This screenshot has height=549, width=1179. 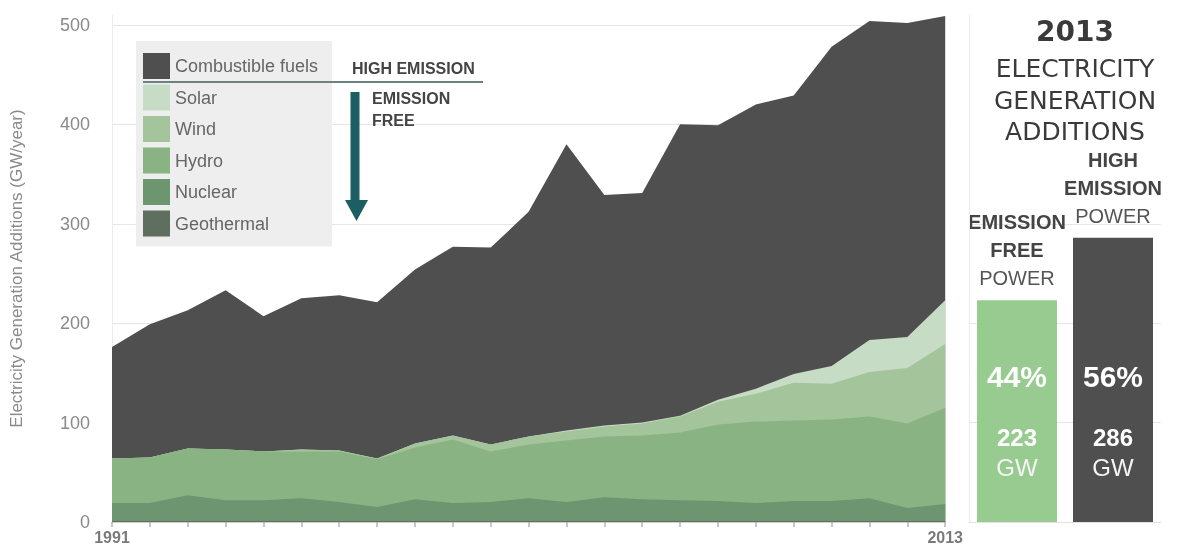 I want to click on y-axis-title: Electricity Generation Additions (GW/year), so click(x=16, y=268).